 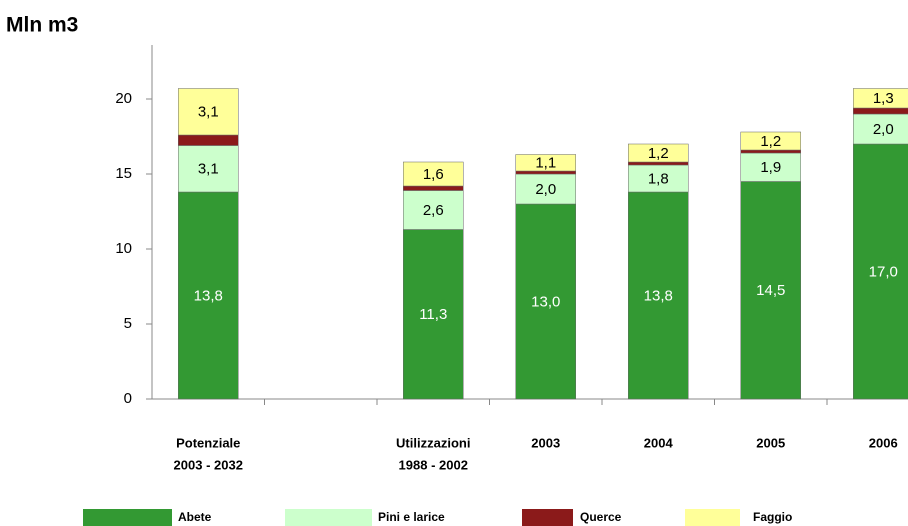 What do you see at coordinates (411, 517) in the screenshot?
I see `legend-label: Pini e larice` at bounding box center [411, 517].